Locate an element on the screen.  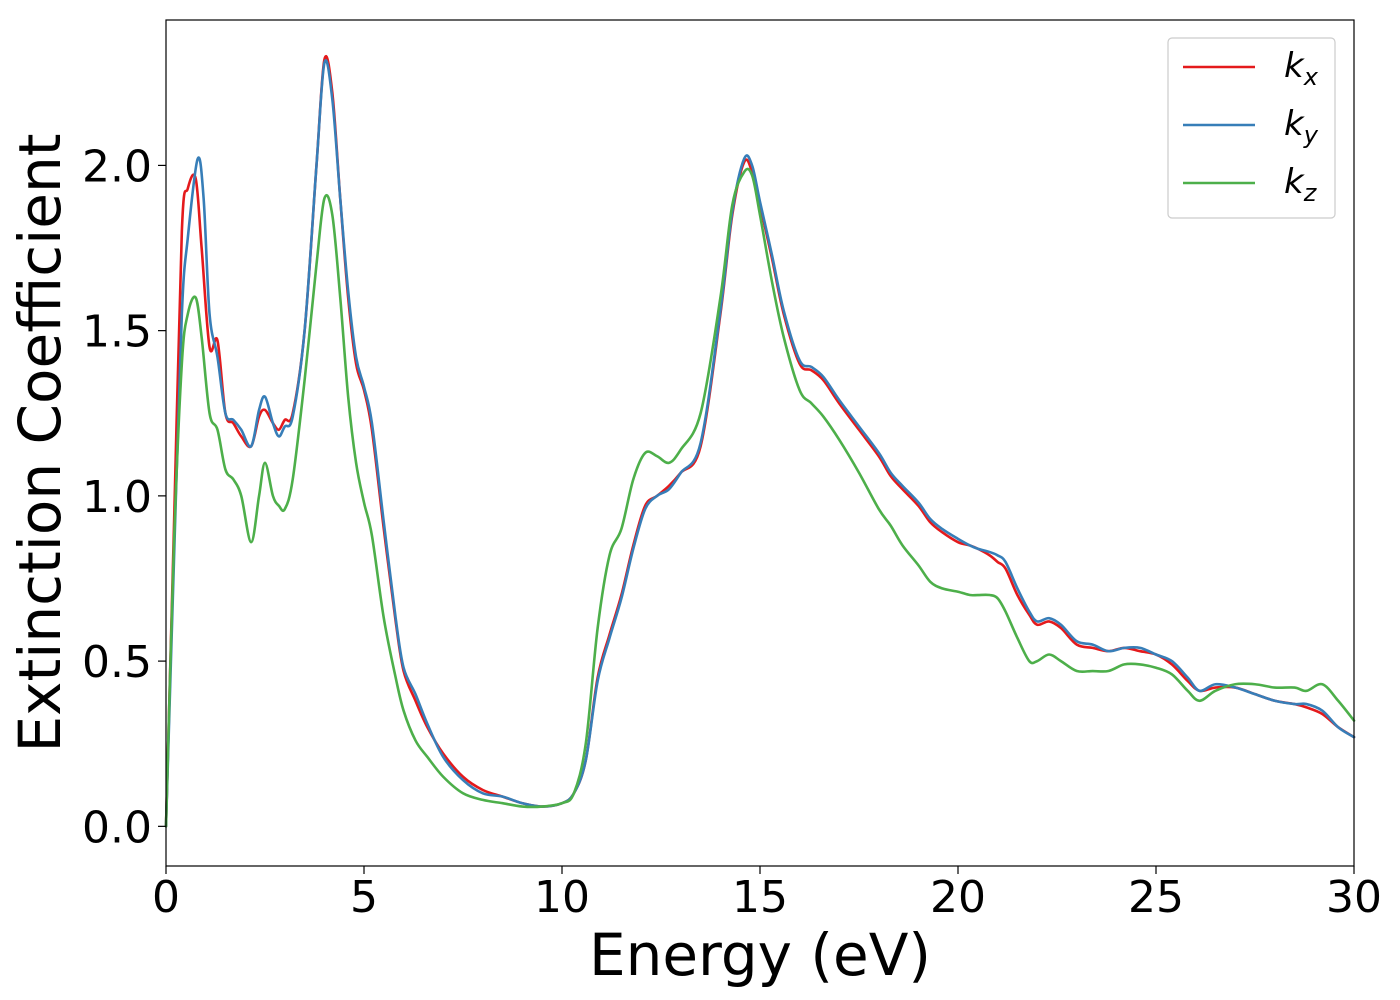
x-tick-label: 20 is located at coordinates (958, 897).